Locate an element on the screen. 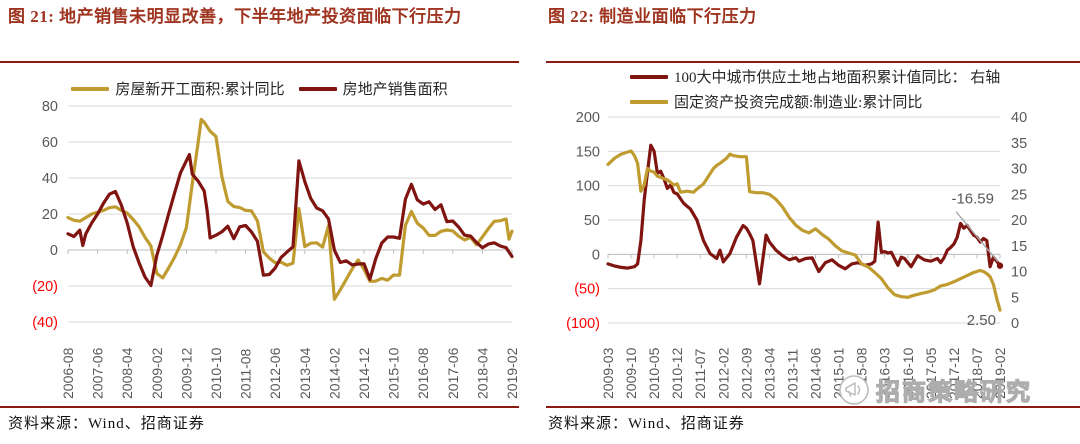 The width and height of the screenshot is (1080, 444). y-axis-right-label: 0 is located at coordinates (1015, 324).